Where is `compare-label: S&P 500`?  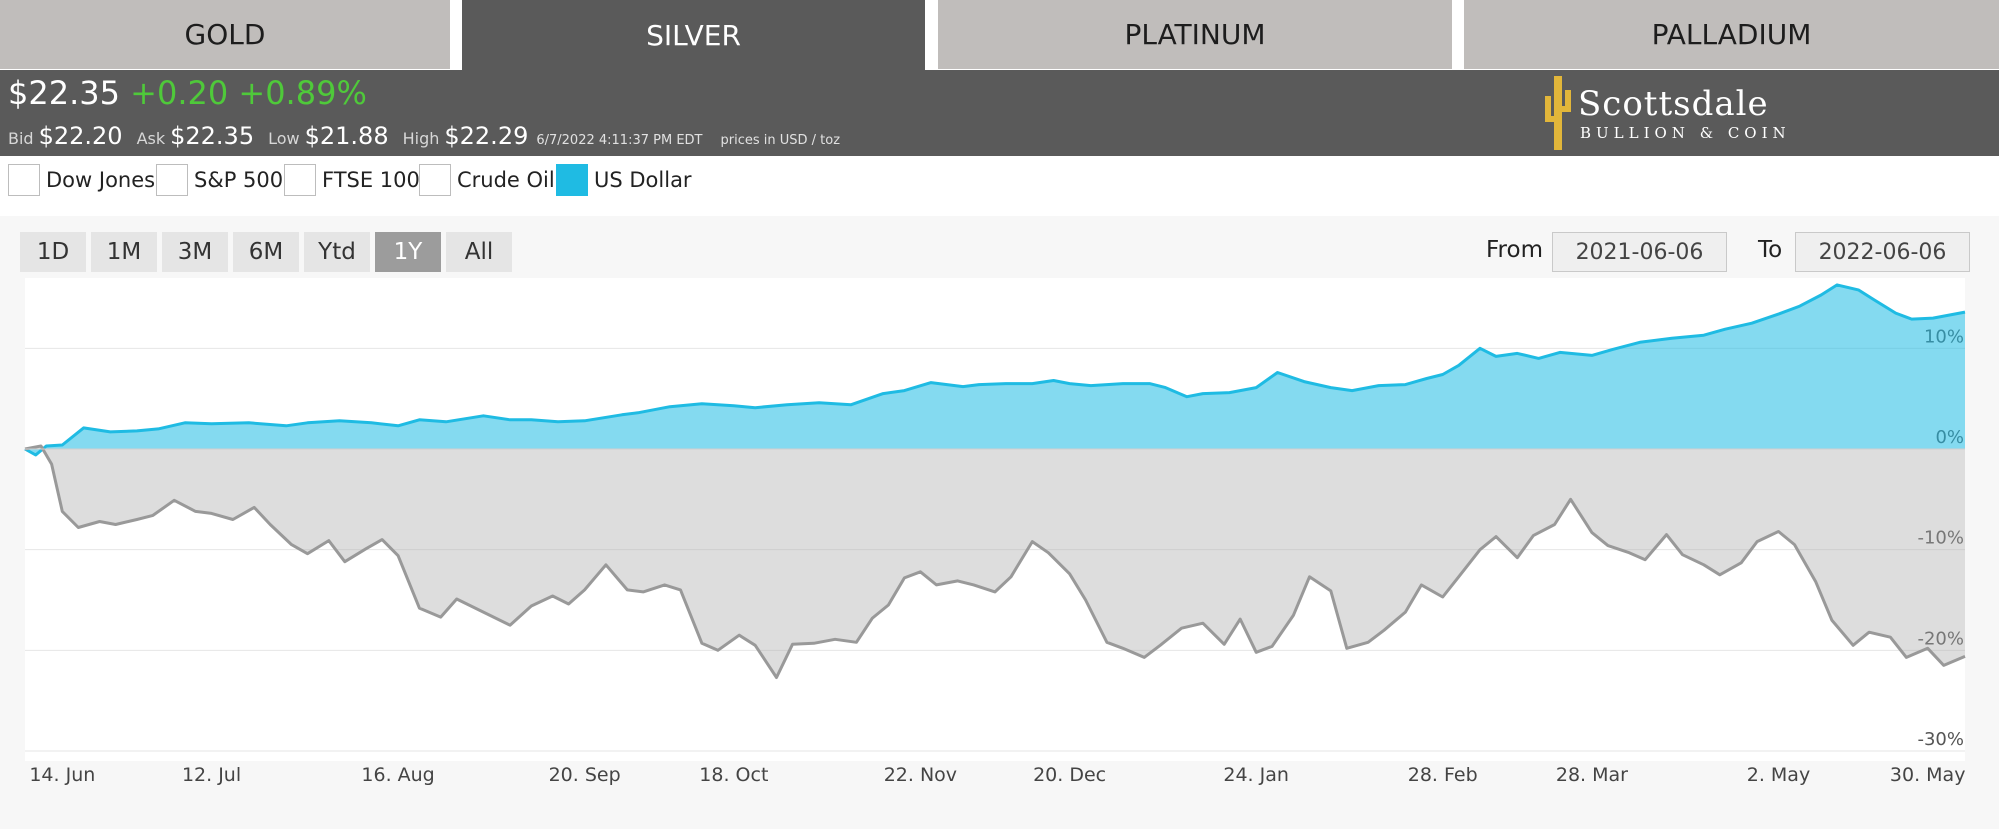 compare-label: S&P 500 is located at coordinates (239, 180).